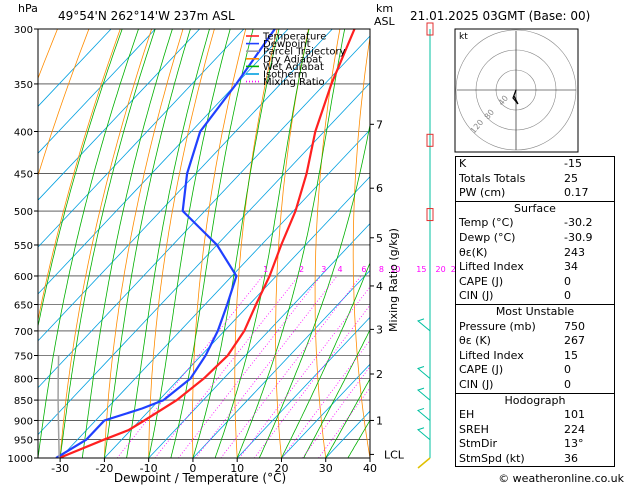 This screenshot has height=490, width=629. Describe the element at coordinates (23, 133) in the screenshot. I see `pressure-tick-label: 400` at that location.